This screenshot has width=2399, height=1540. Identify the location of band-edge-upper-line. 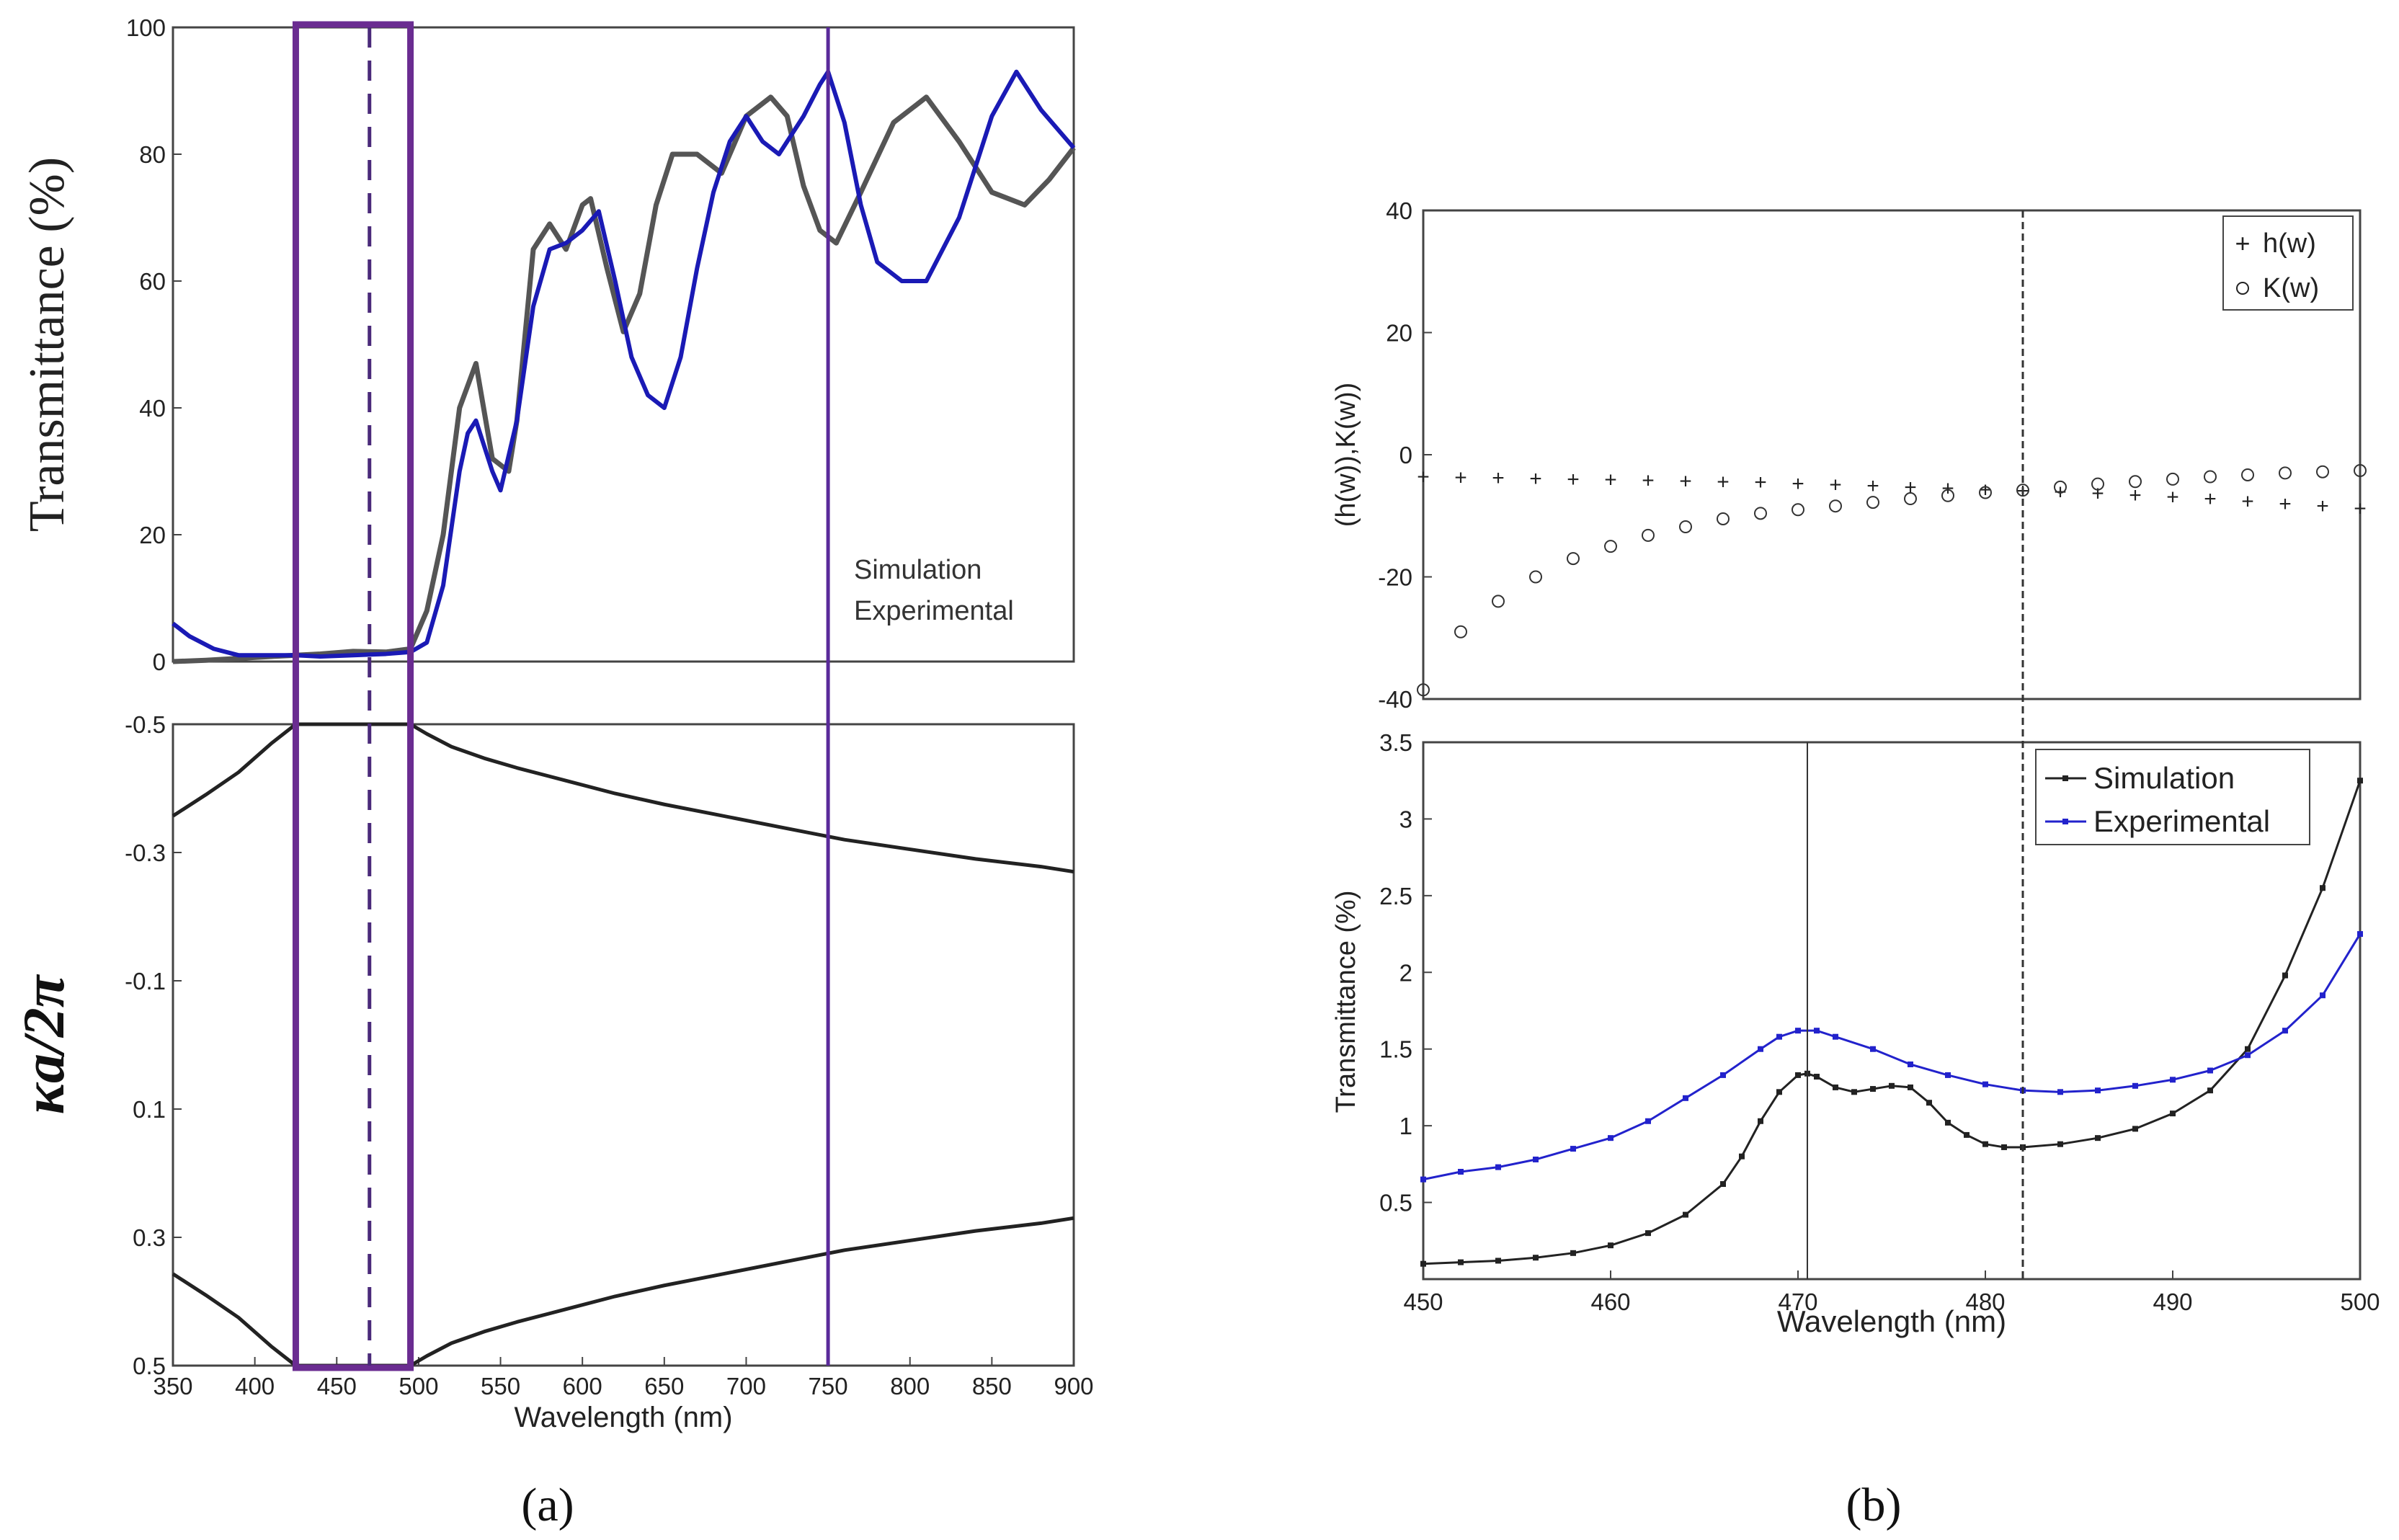
(623, 798).